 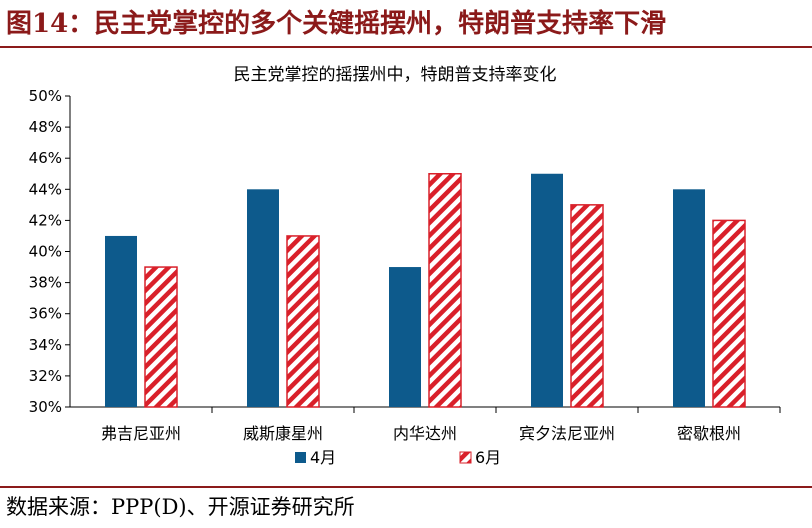 What do you see at coordinates (180, 507) in the screenshot?
I see `source-note: 数据来源：PPP(D)、开源证券研究所` at bounding box center [180, 507].